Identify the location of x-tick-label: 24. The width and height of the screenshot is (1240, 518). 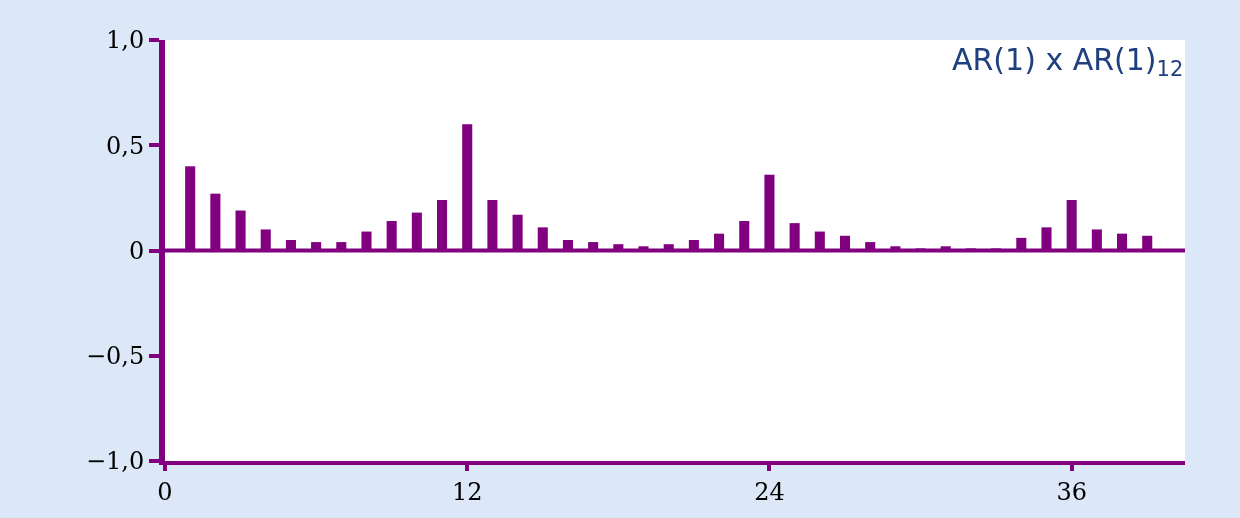
(769, 491).